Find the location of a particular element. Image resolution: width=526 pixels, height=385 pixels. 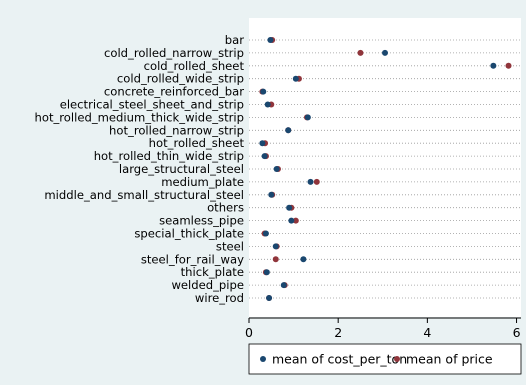

point-mean-of-cost-per-ton-steel is located at coordinates (275, 246).